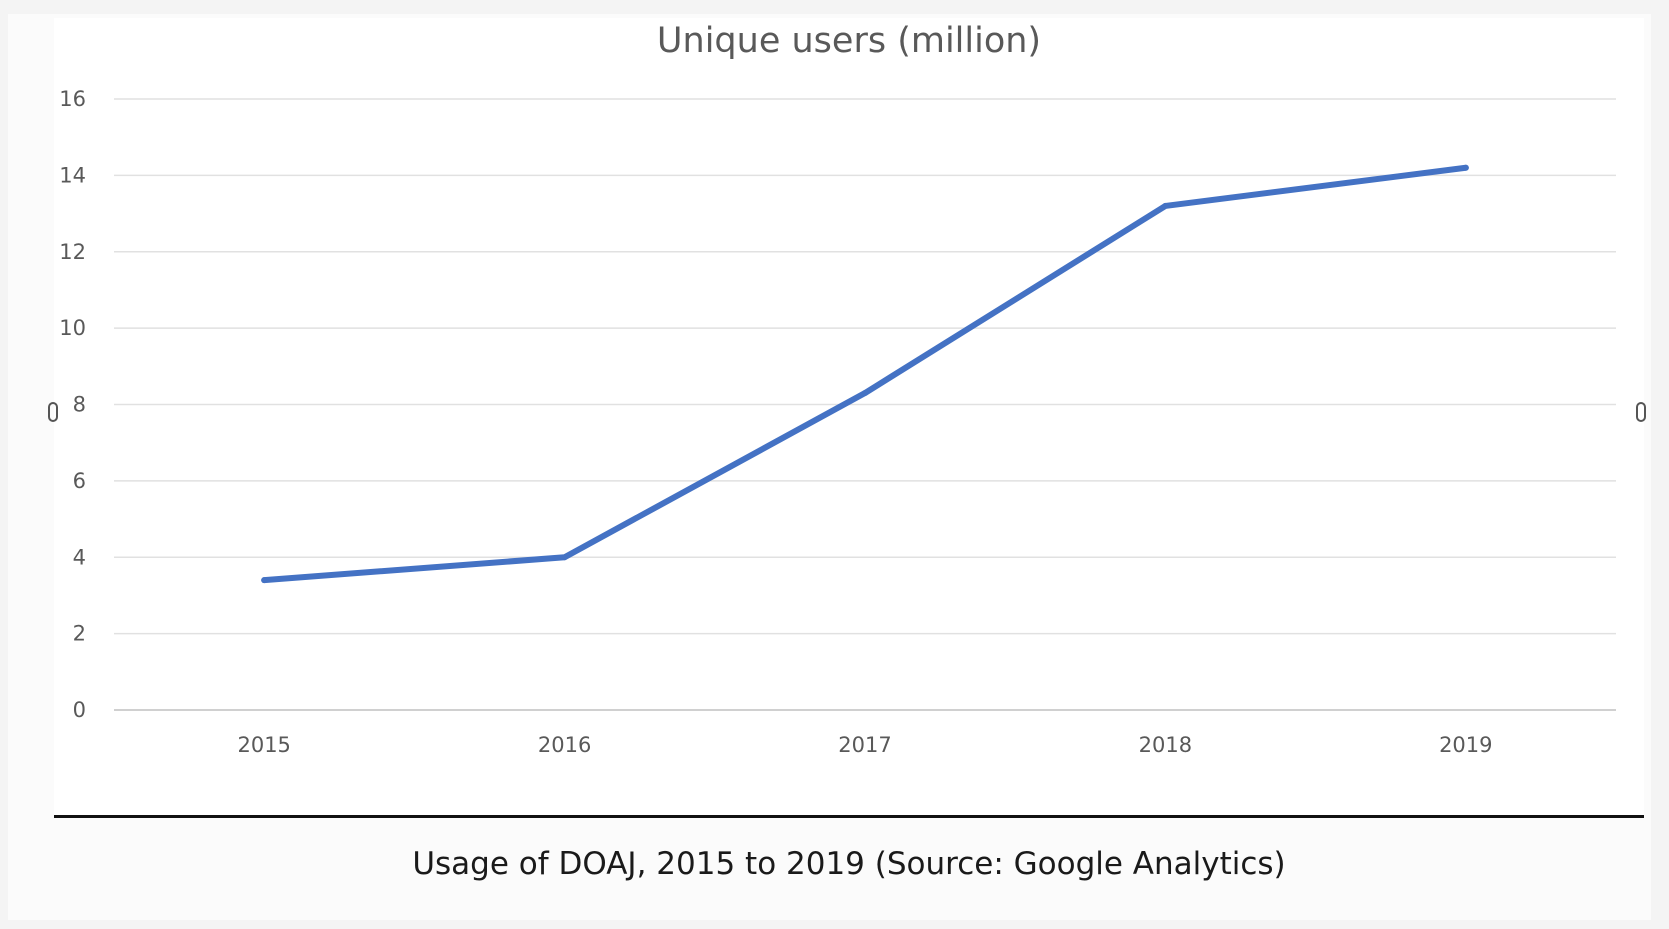 This screenshot has height=929, width=1669. I want to click on y-tick-label: 14, so click(72, 175).